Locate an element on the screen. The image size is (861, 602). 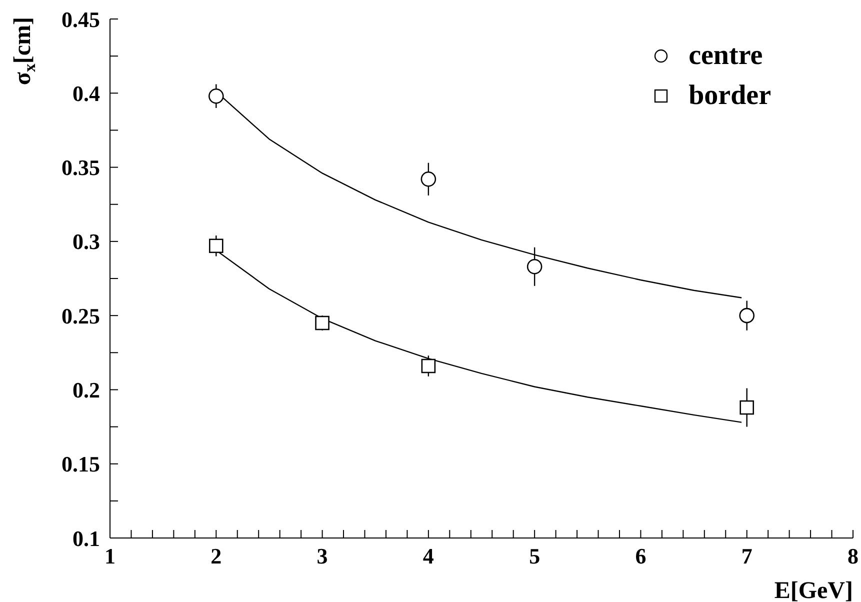
x-tick-label: 2 is located at coordinates (216, 556).